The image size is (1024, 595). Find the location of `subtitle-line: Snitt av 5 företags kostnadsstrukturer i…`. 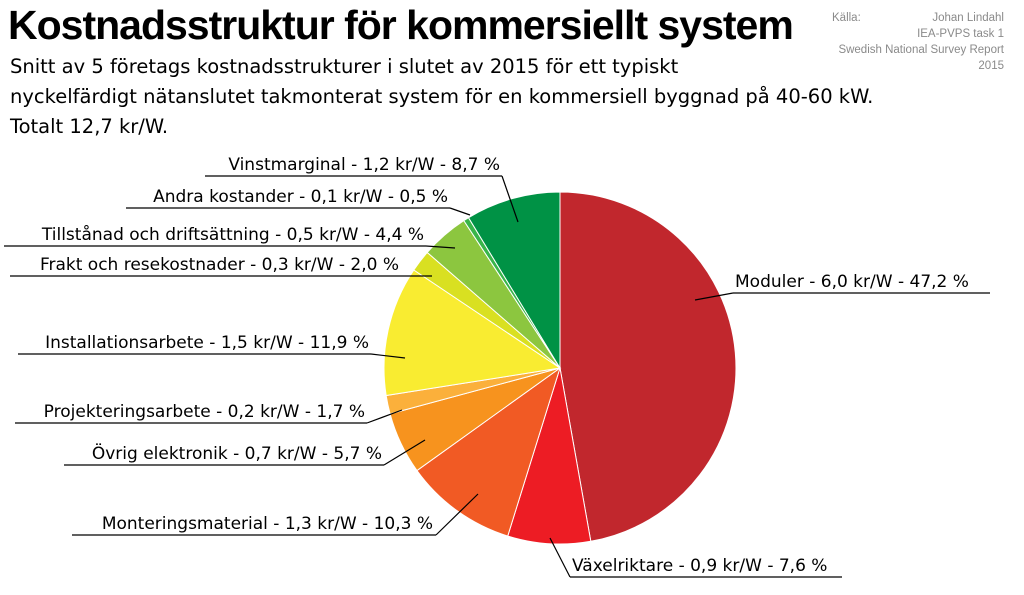

subtitle-line: Snitt av 5 företags kostnadsstrukturer i… is located at coordinates (344, 66).